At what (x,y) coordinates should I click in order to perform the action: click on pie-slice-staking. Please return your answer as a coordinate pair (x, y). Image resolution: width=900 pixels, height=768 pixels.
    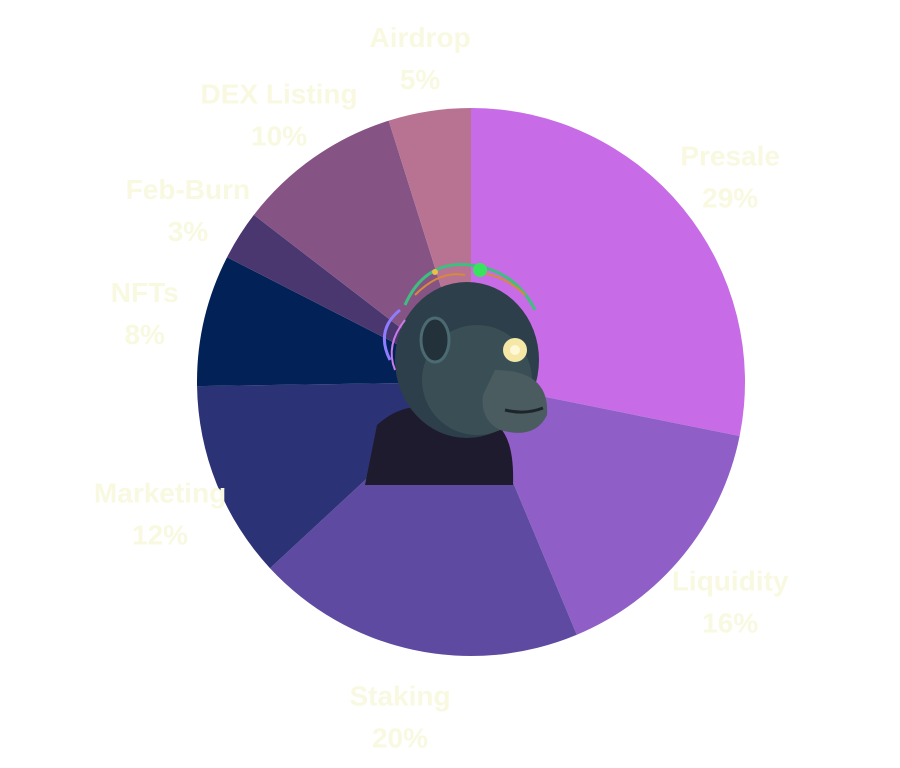
    Looking at the image, I should click on (423, 519).